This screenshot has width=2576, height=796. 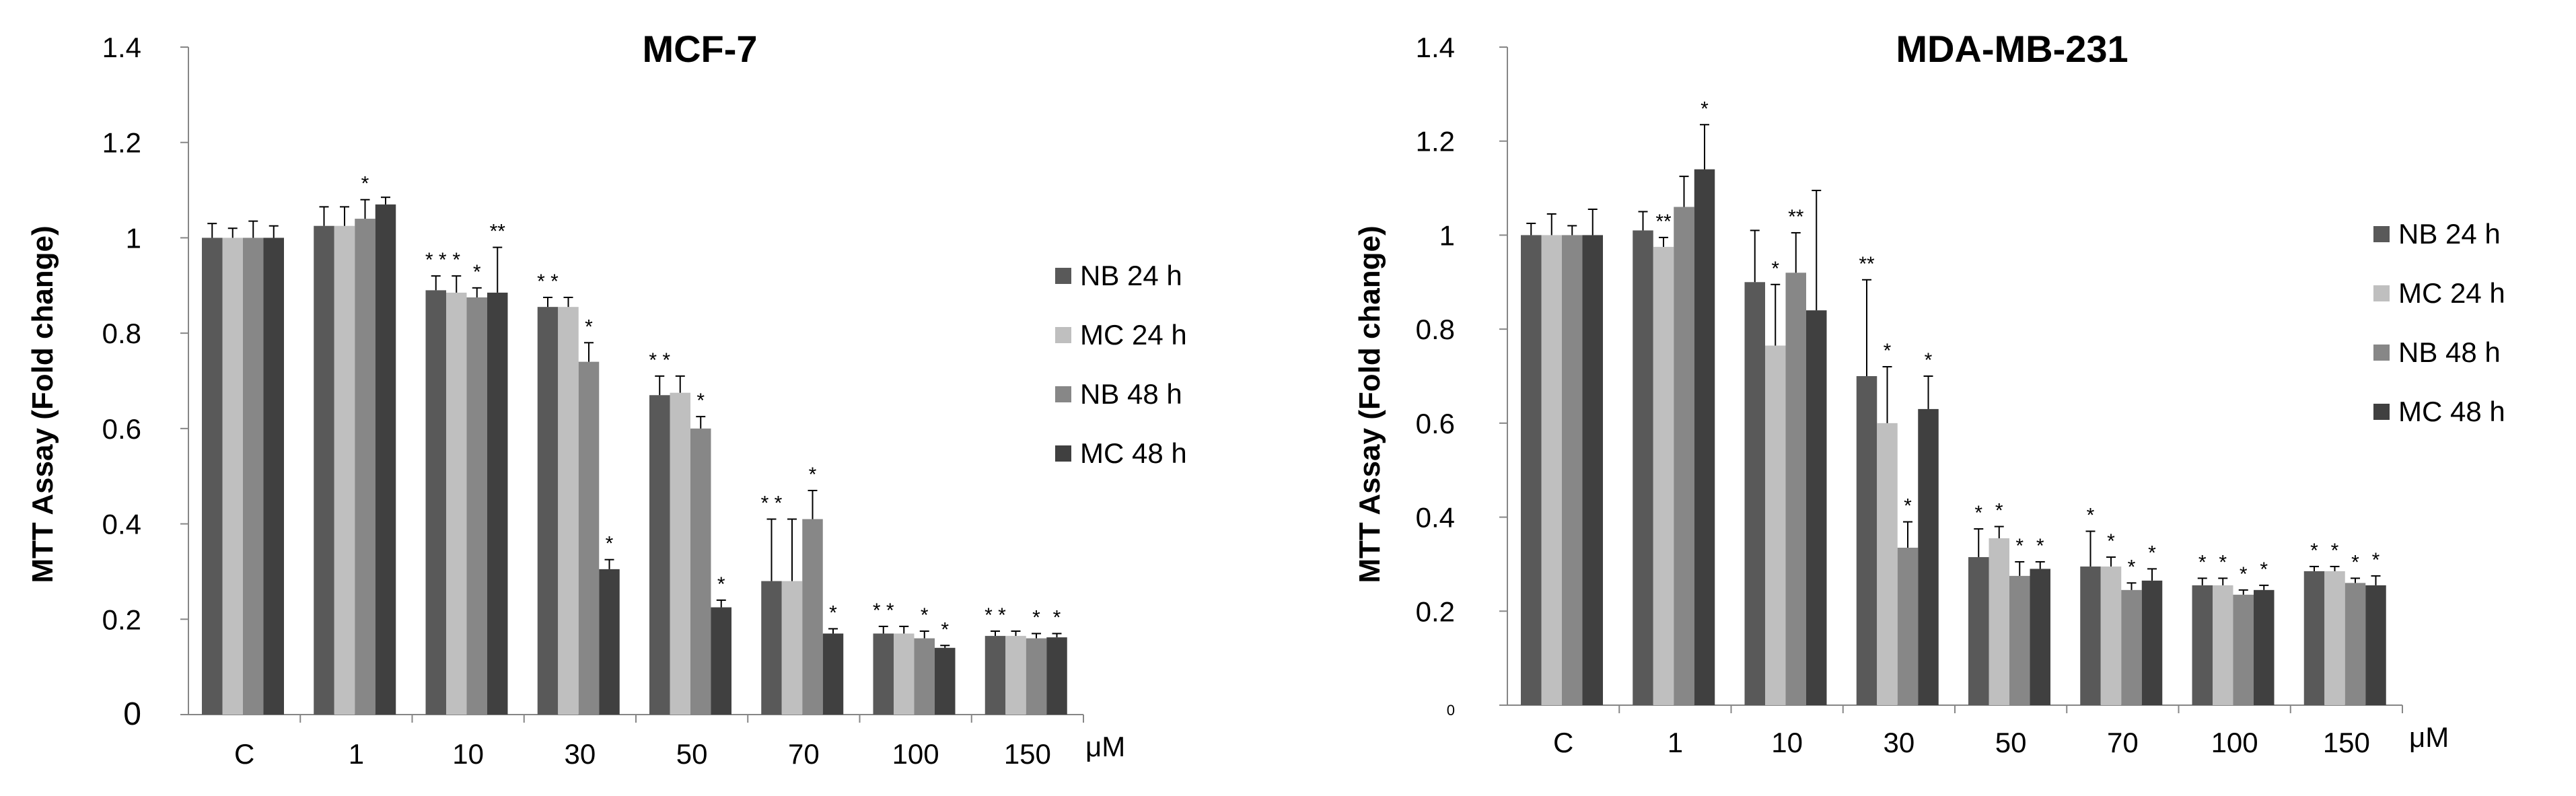 What do you see at coordinates (244, 754) in the screenshot?
I see `x-tick-label: C` at bounding box center [244, 754].